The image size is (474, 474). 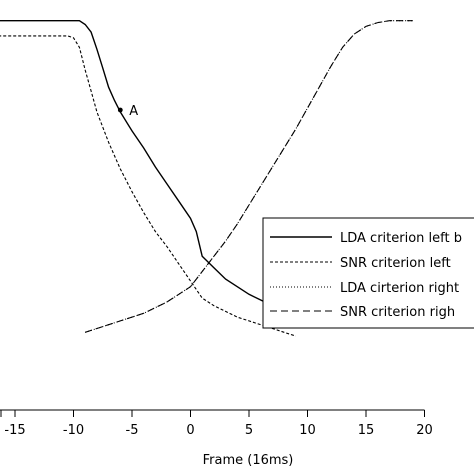 What do you see at coordinates (14, 430) in the screenshot?
I see `x-tick-label: -15` at bounding box center [14, 430].